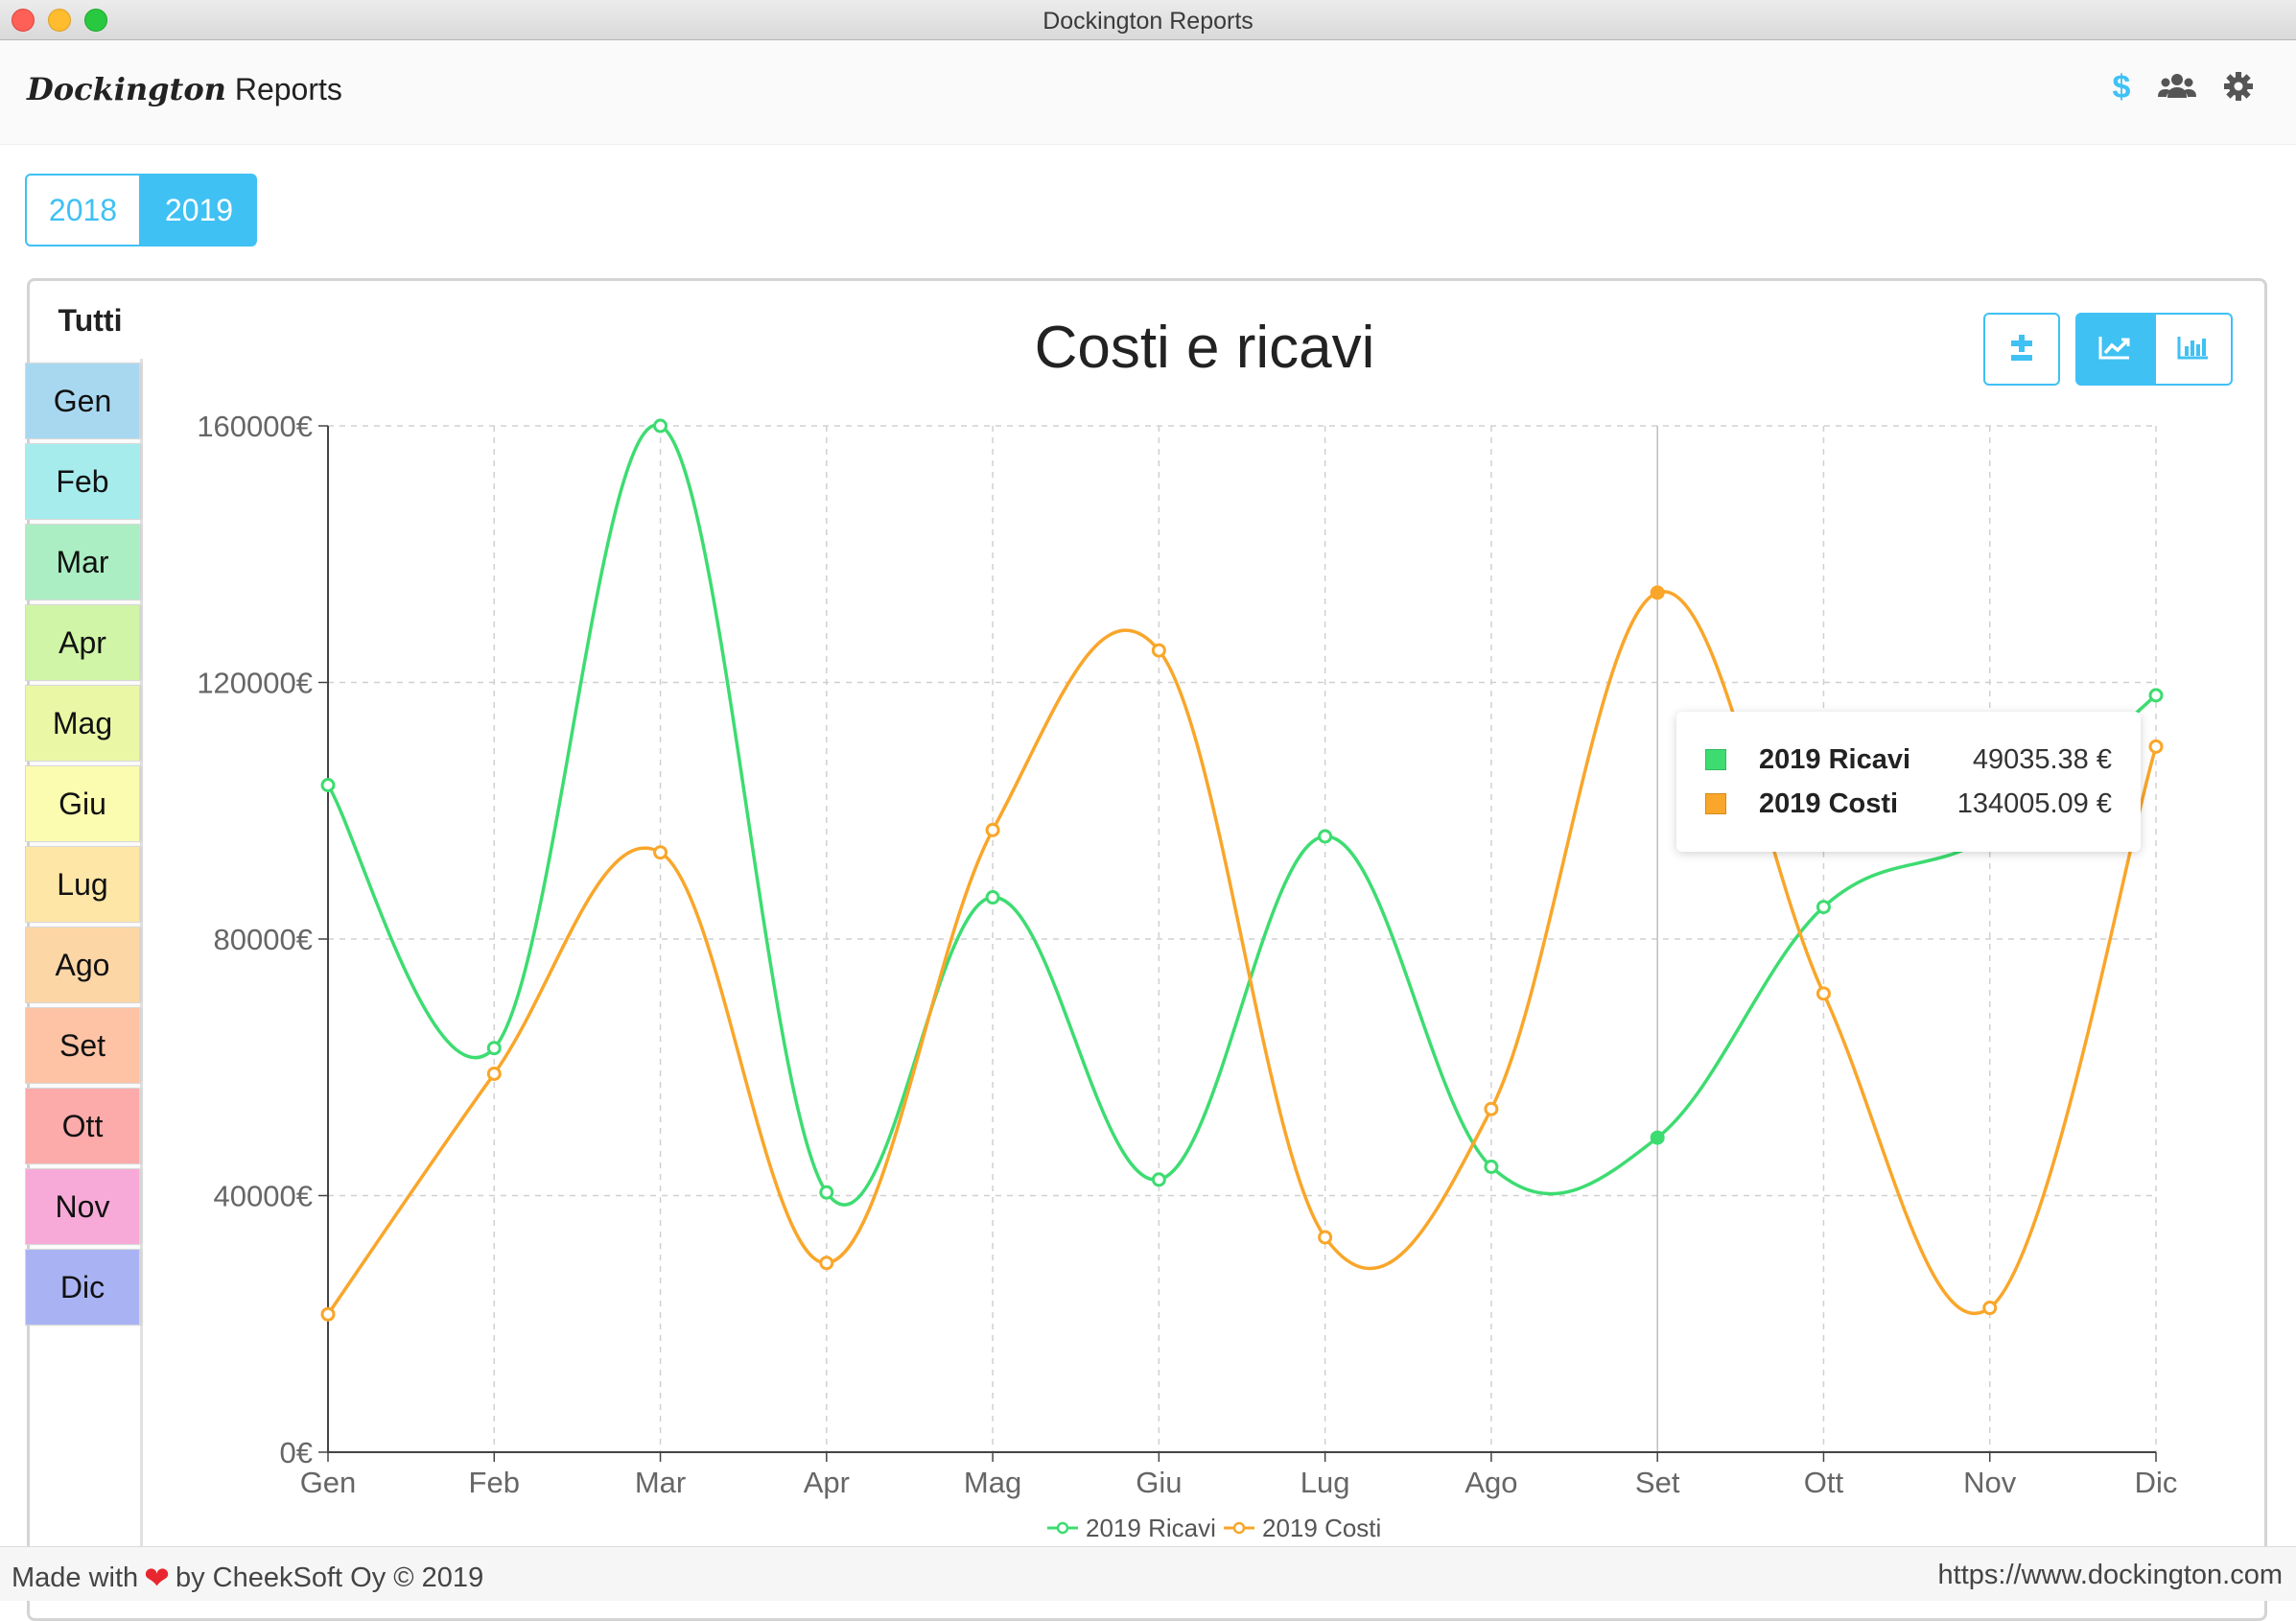 This screenshot has width=2296, height=1621. What do you see at coordinates (1829, 803) in the screenshot?
I see `tooltip-series-name: 2019 Costi` at bounding box center [1829, 803].